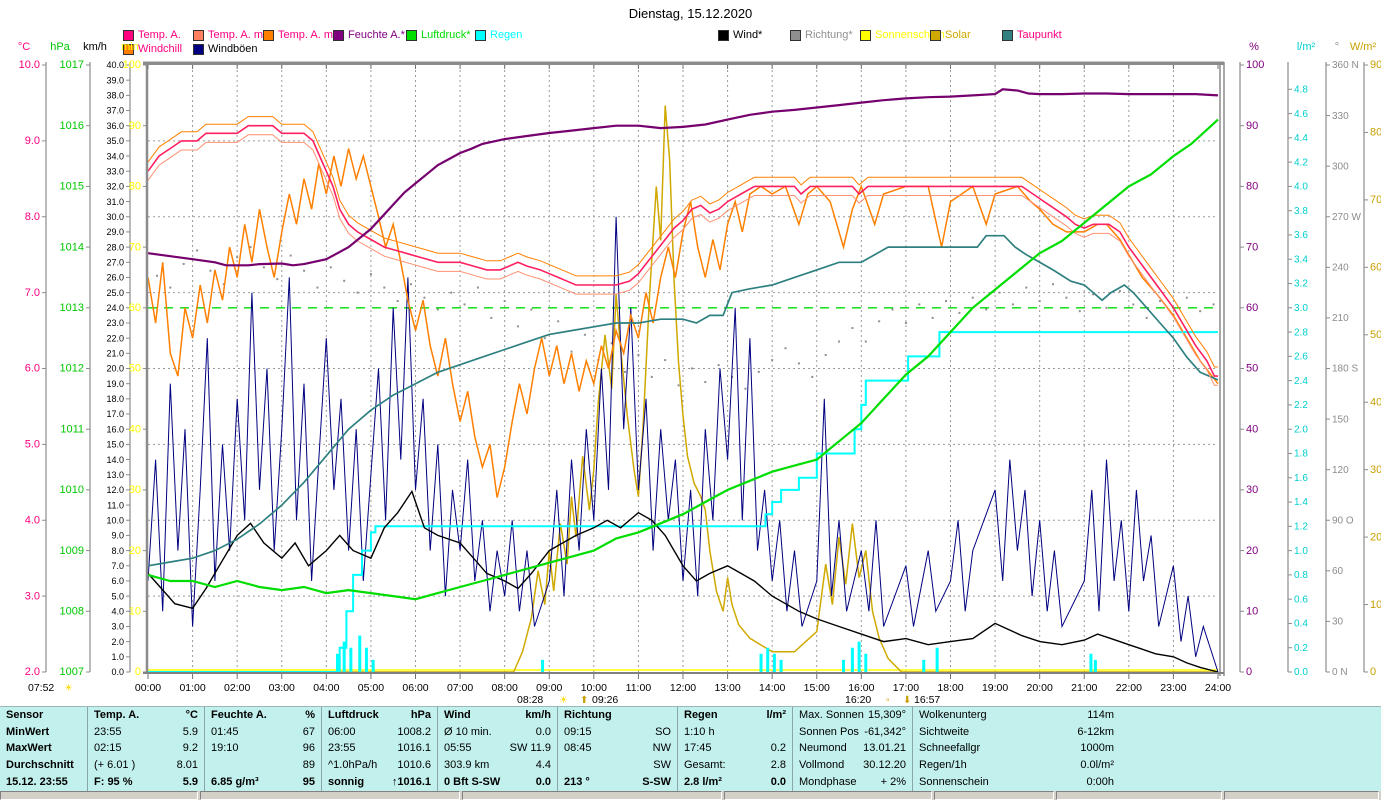 The image size is (1381, 800). What do you see at coordinates (148, 688) in the screenshot?
I see `x-axis-hour-label: 00:00` at bounding box center [148, 688].